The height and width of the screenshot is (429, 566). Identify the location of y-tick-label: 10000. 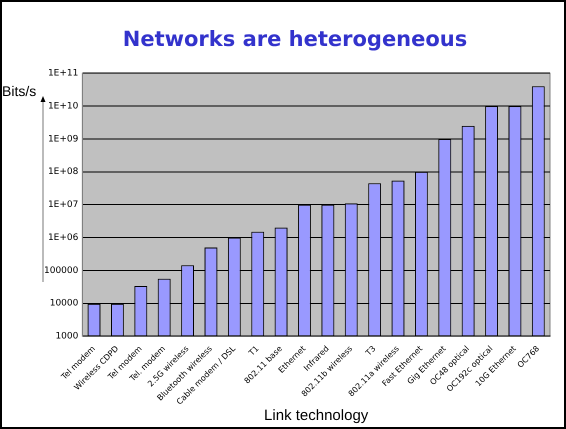
(64, 303).